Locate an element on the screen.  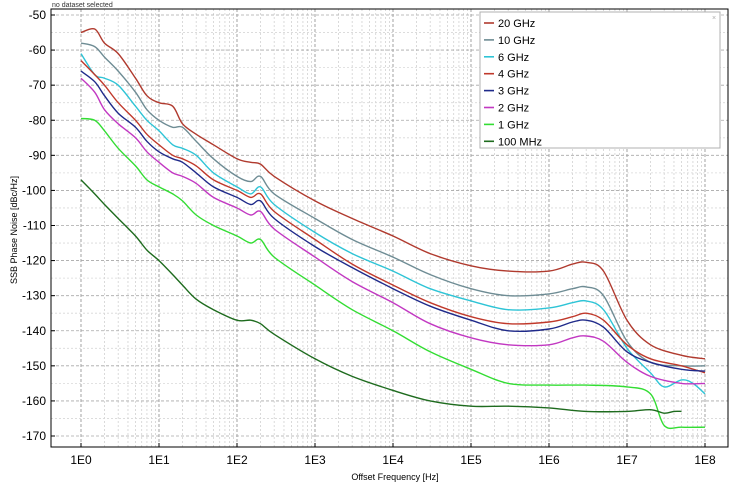
legend-label-20-ghz: 20 GHz is located at coordinates (516, 24).